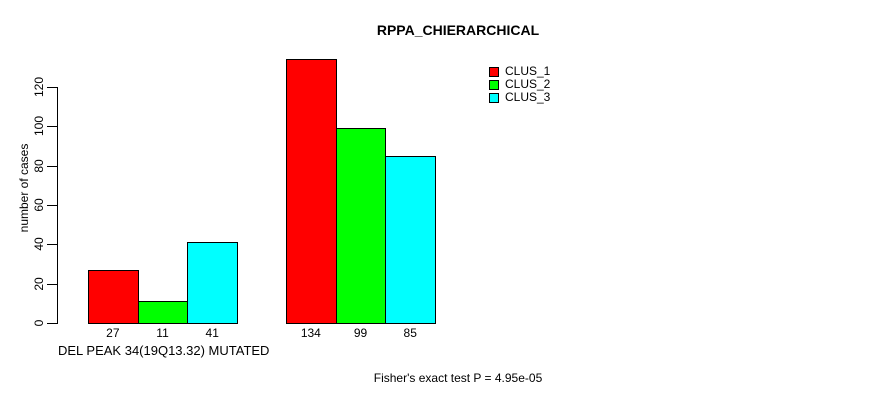  Describe the element at coordinates (39, 126) in the screenshot. I see `y-axis-tick-label: 100` at that location.